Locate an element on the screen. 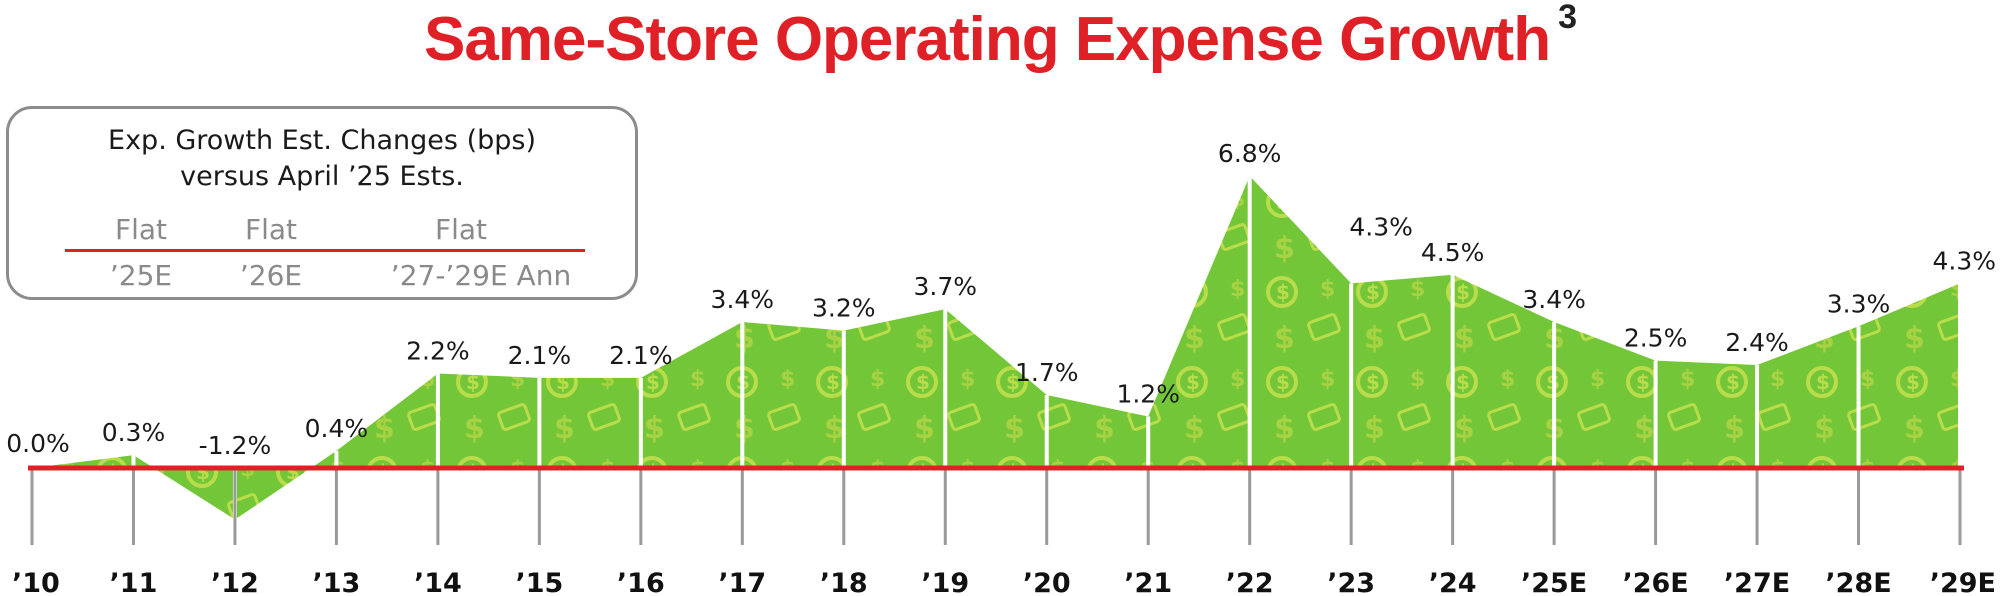  title-footnote: 3 is located at coordinates (1567, 18).